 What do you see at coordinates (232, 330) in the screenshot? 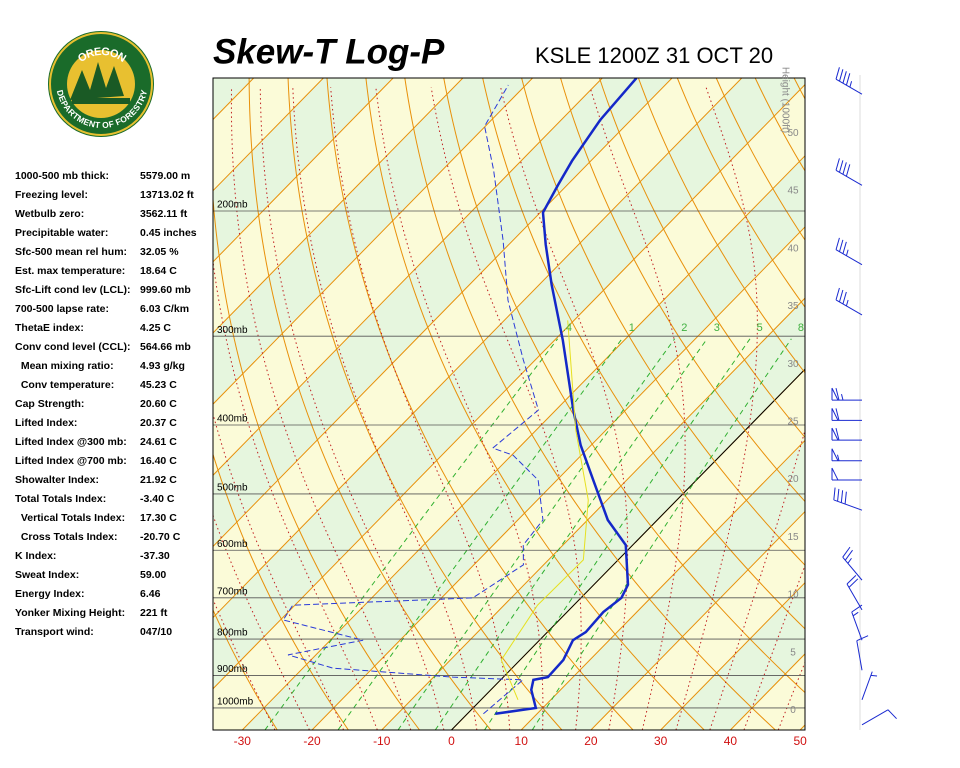
I see `y-tick-label: 300mb` at bounding box center [232, 330].